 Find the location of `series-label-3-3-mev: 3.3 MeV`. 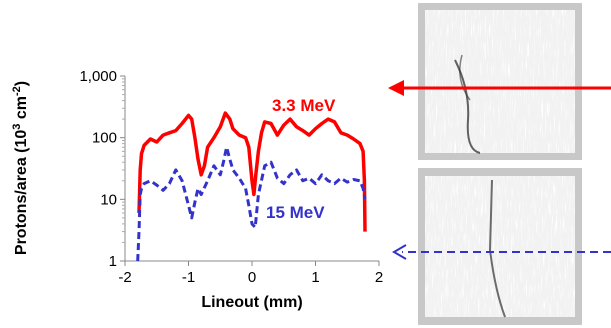

series-label-3-3-mev: 3.3 MeV is located at coordinates (304, 105).